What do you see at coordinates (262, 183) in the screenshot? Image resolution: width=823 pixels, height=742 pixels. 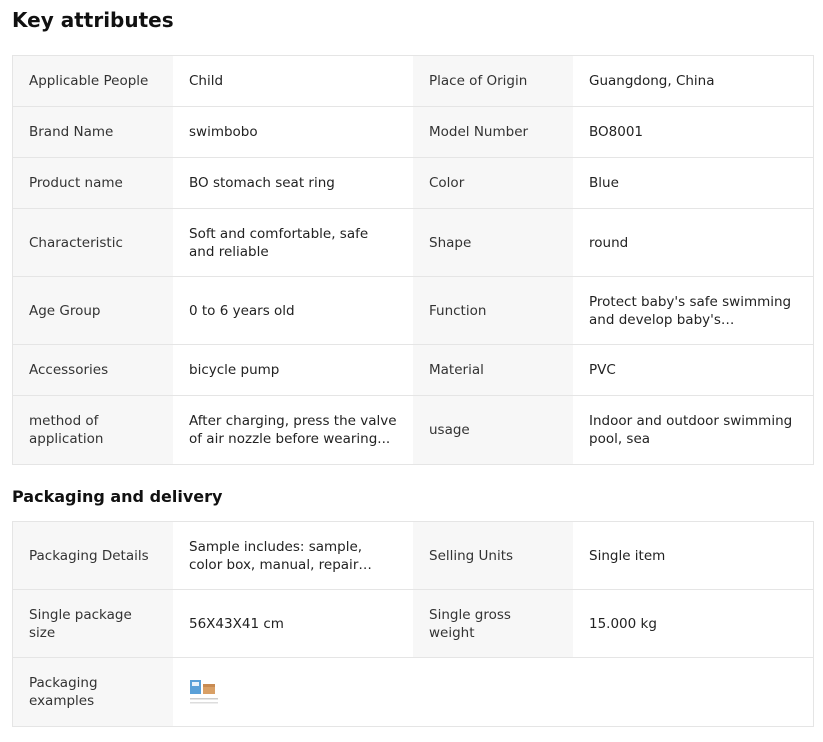 I see `value-text: BO stomach seat ring` at bounding box center [262, 183].